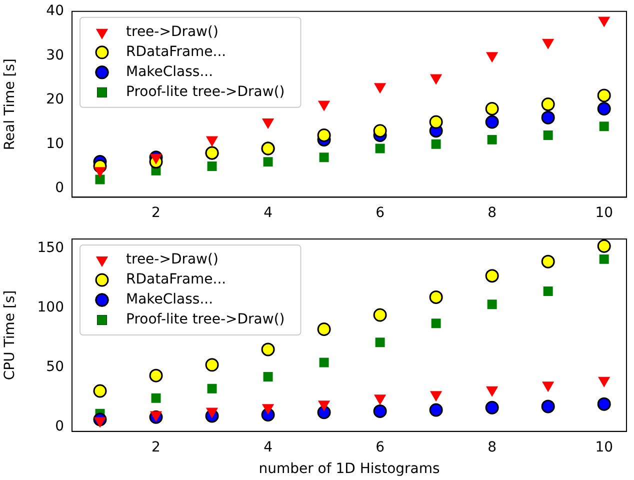 This screenshot has height=480, width=634. I want to click on y-tick-label: 20, so click(55, 100).